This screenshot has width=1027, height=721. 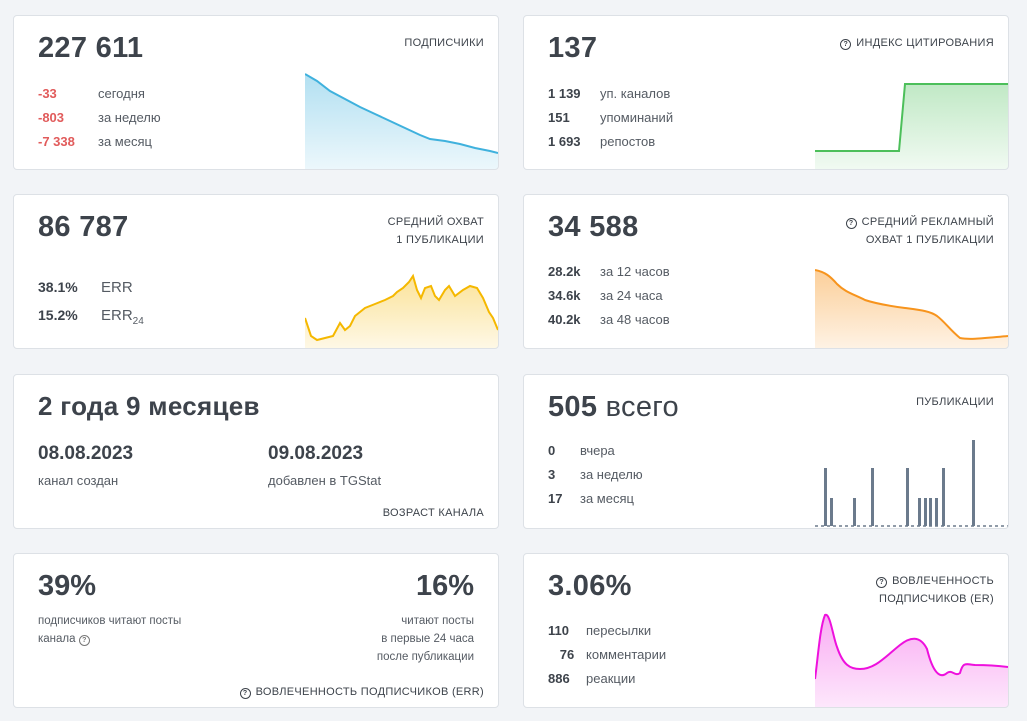 I want to click on stat-value: 15.2%, so click(x=58, y=315).